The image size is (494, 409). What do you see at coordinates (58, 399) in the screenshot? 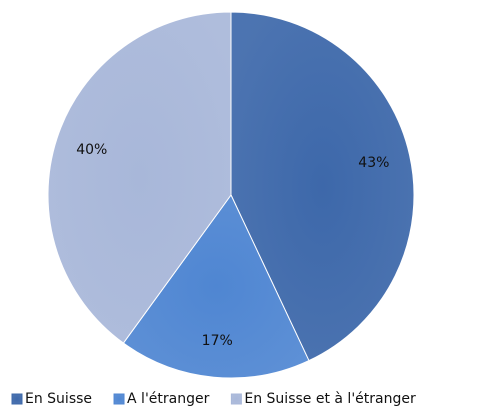
I see `legend-label: En Suisse` at bounding box center [58, 399].